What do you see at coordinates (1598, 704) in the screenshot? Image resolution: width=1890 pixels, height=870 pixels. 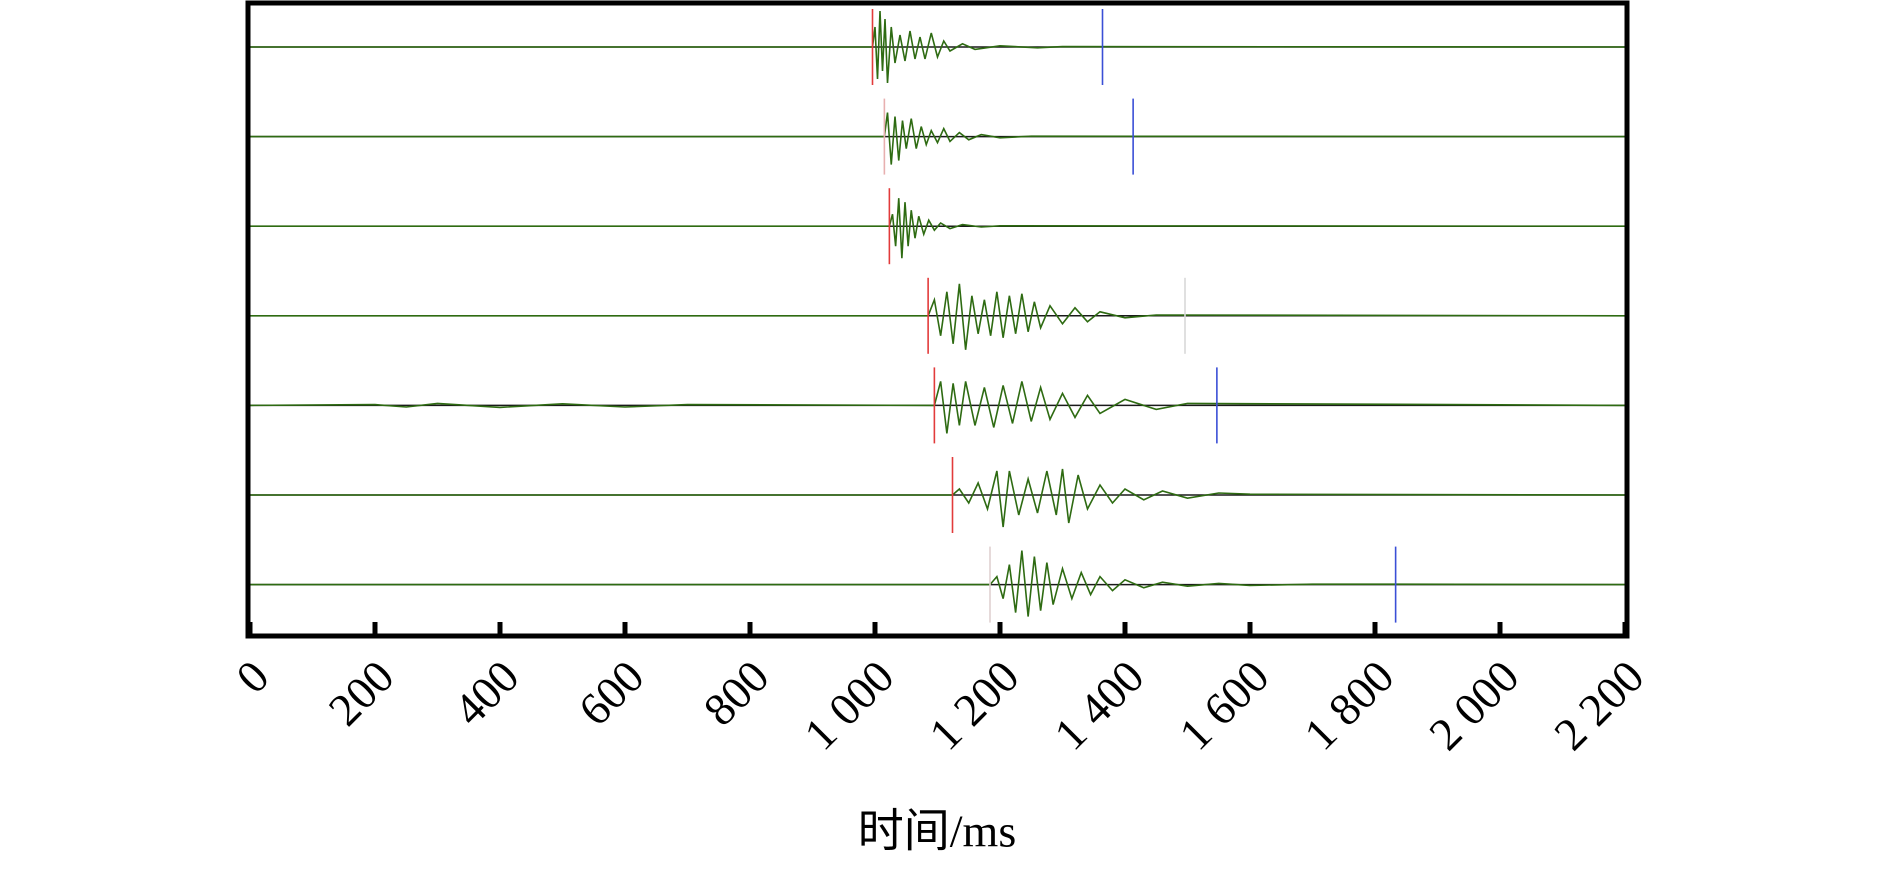 I see `x-tick-label: 2 200` at bounding box center [1598, 704].